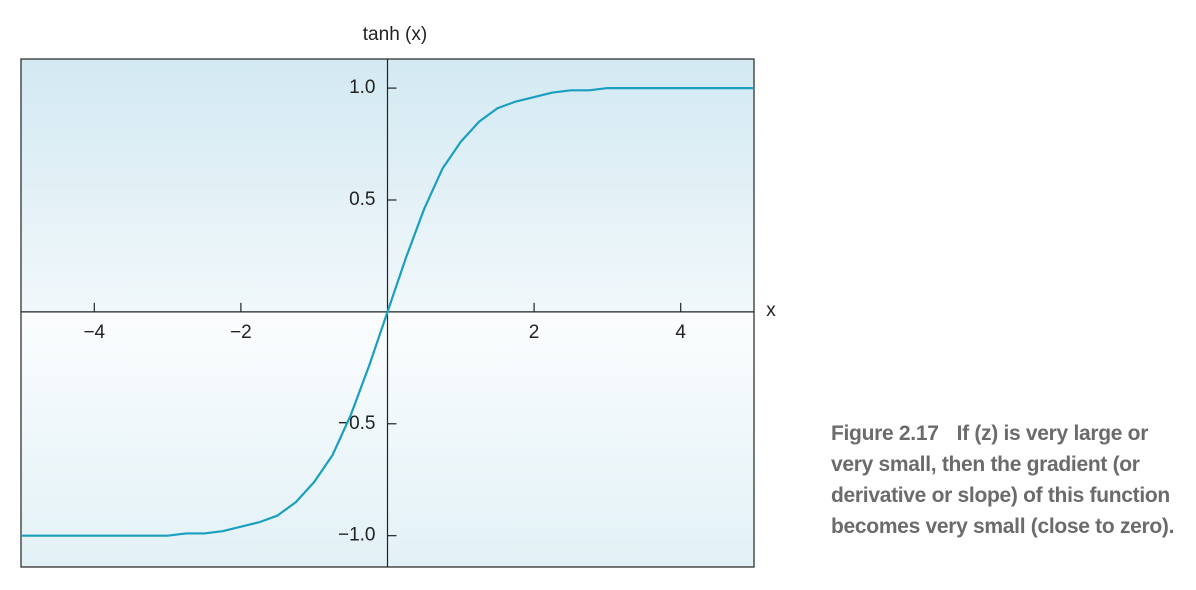 The height and width of the screenshot is (590, 1196). I want to click on x-tick-label: −4, so click(94, 332).